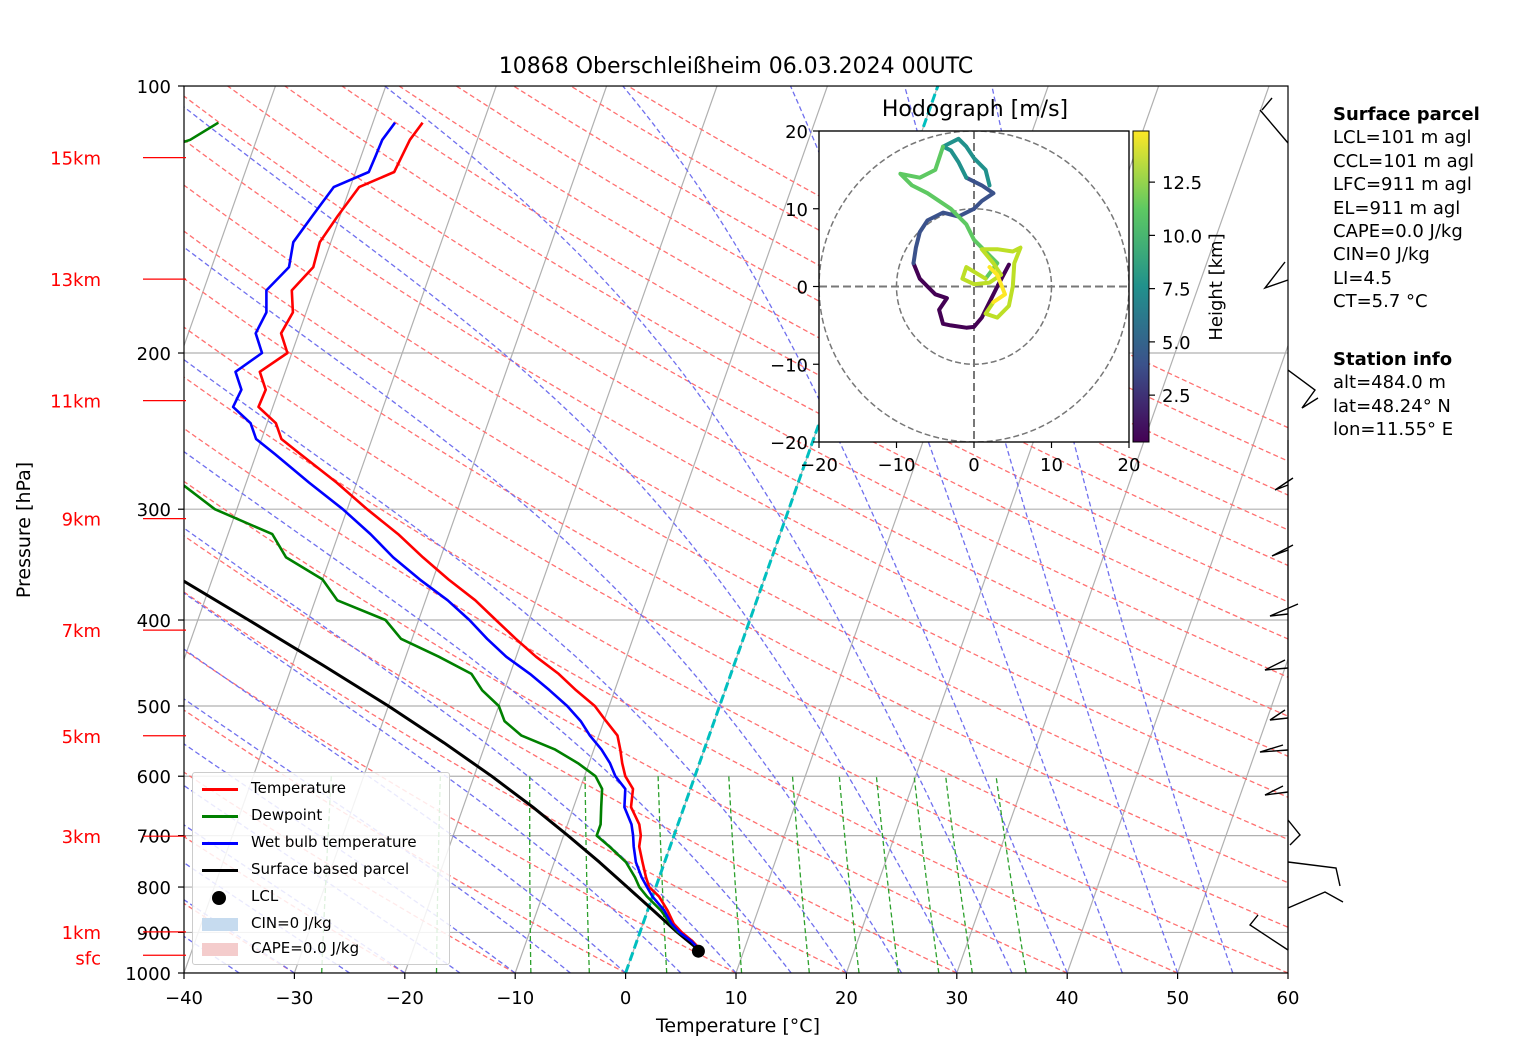 The image size is (1517, 1063). What do you see at coordinates (975, 109) in the screenshot?
I see `hodograph-title: Hodograph [m/s]` at bounding box center [975, 109].